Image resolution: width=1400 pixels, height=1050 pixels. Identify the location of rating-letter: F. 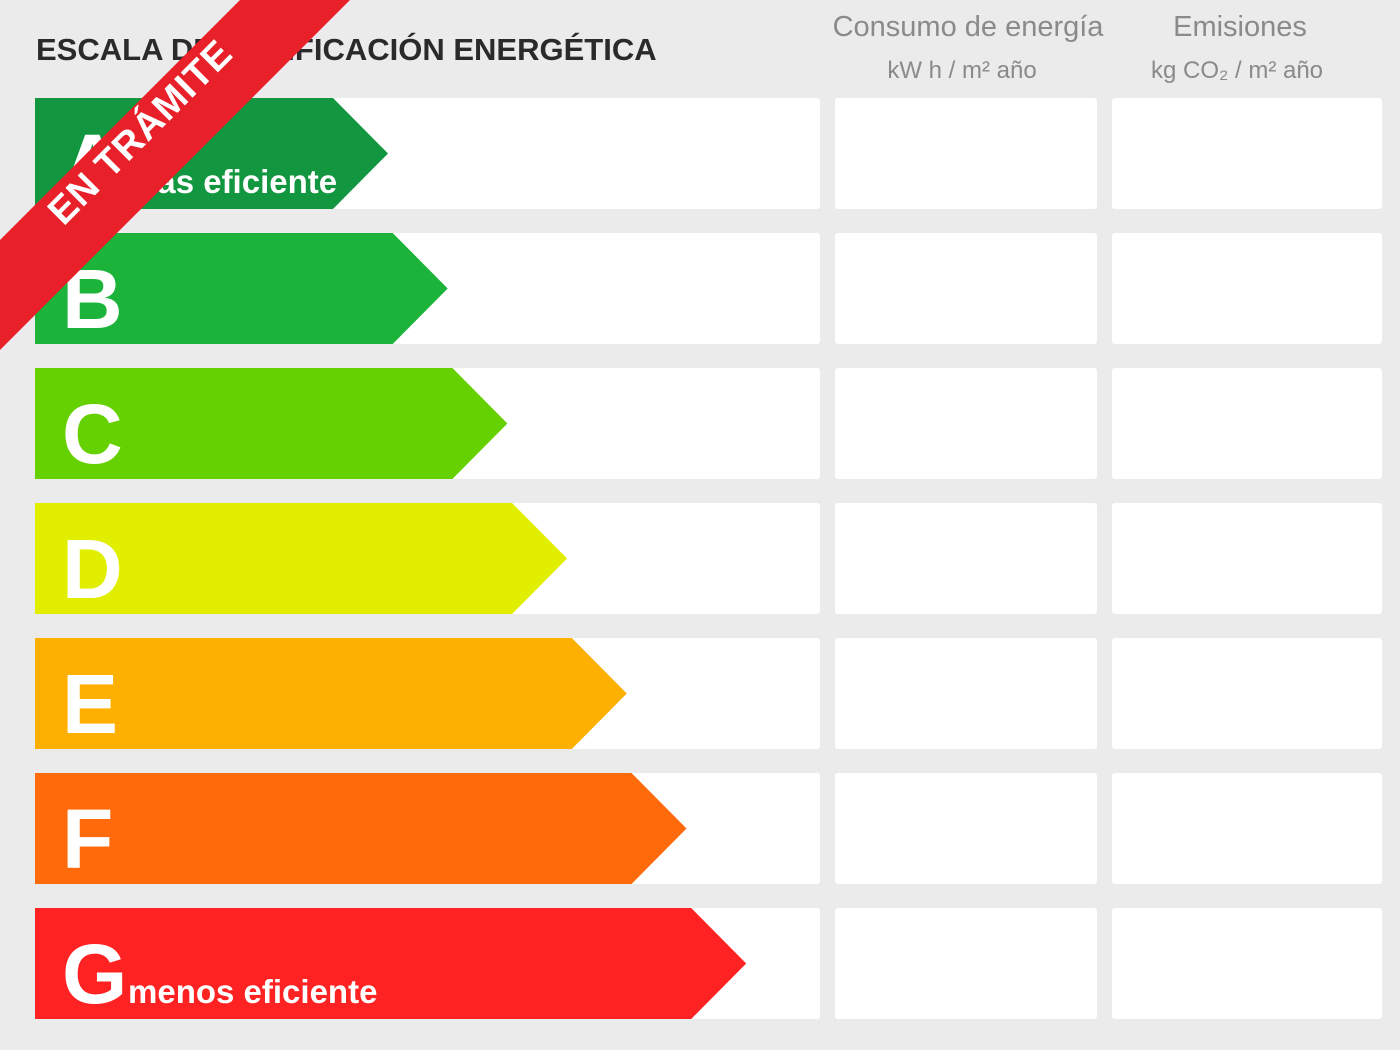
(87, 839).